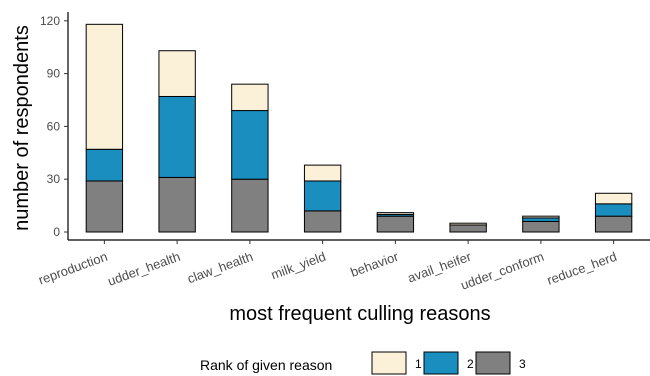 The height and width of the screenshot is (376, 650). I want to click on y-tick-label: 60, so click(54, 126).